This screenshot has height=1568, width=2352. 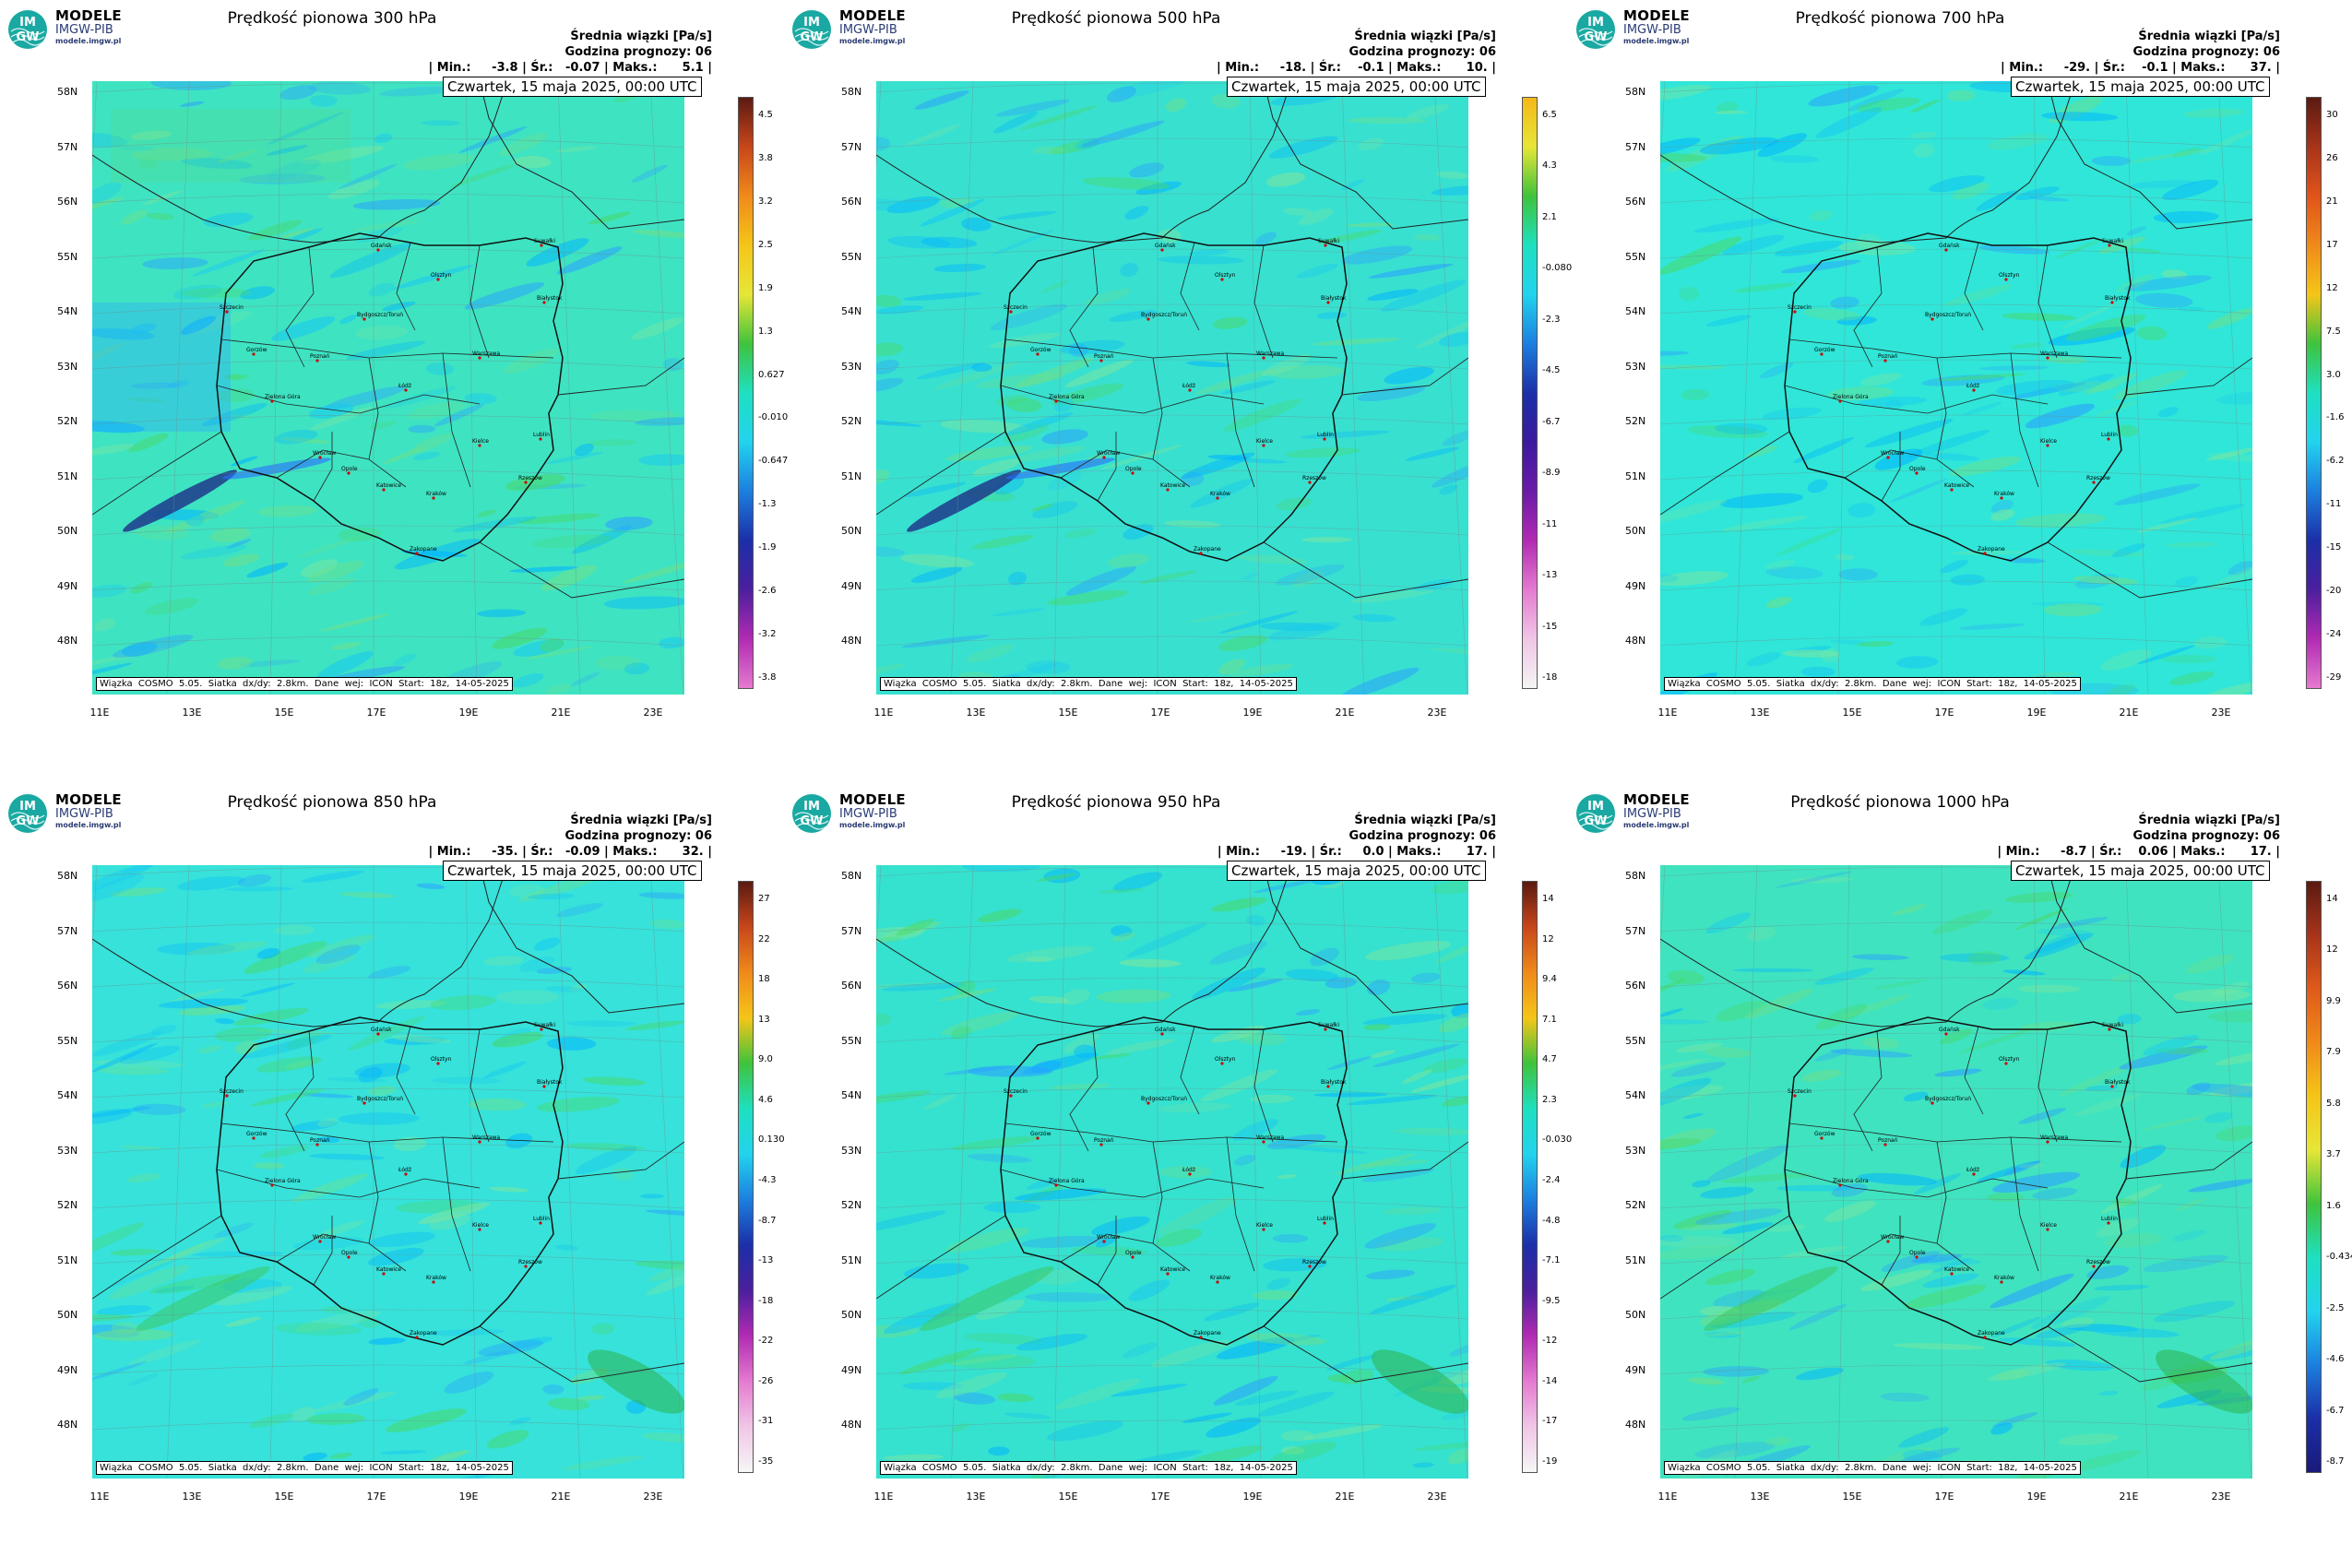 I want to click on latitude-label: 58N, so click(x=851, y=92).